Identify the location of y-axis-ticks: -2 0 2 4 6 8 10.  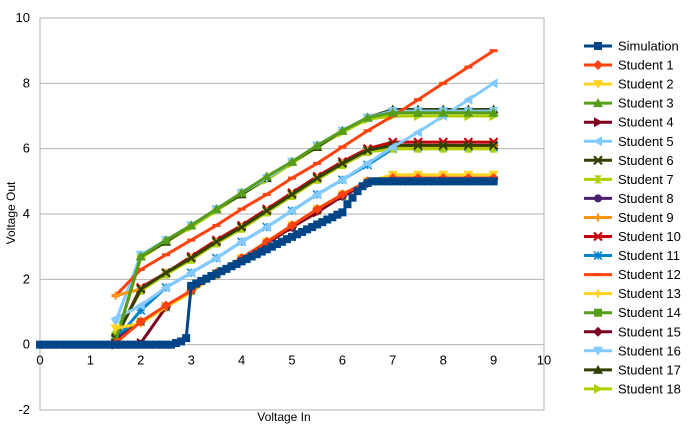
(23, 213).